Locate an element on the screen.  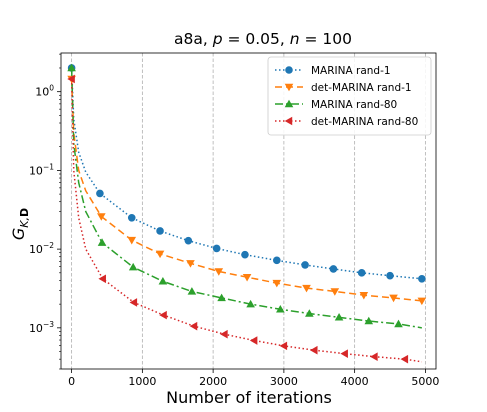
legend-item: MARINA rand-1 is located at coordinates (333, 71).